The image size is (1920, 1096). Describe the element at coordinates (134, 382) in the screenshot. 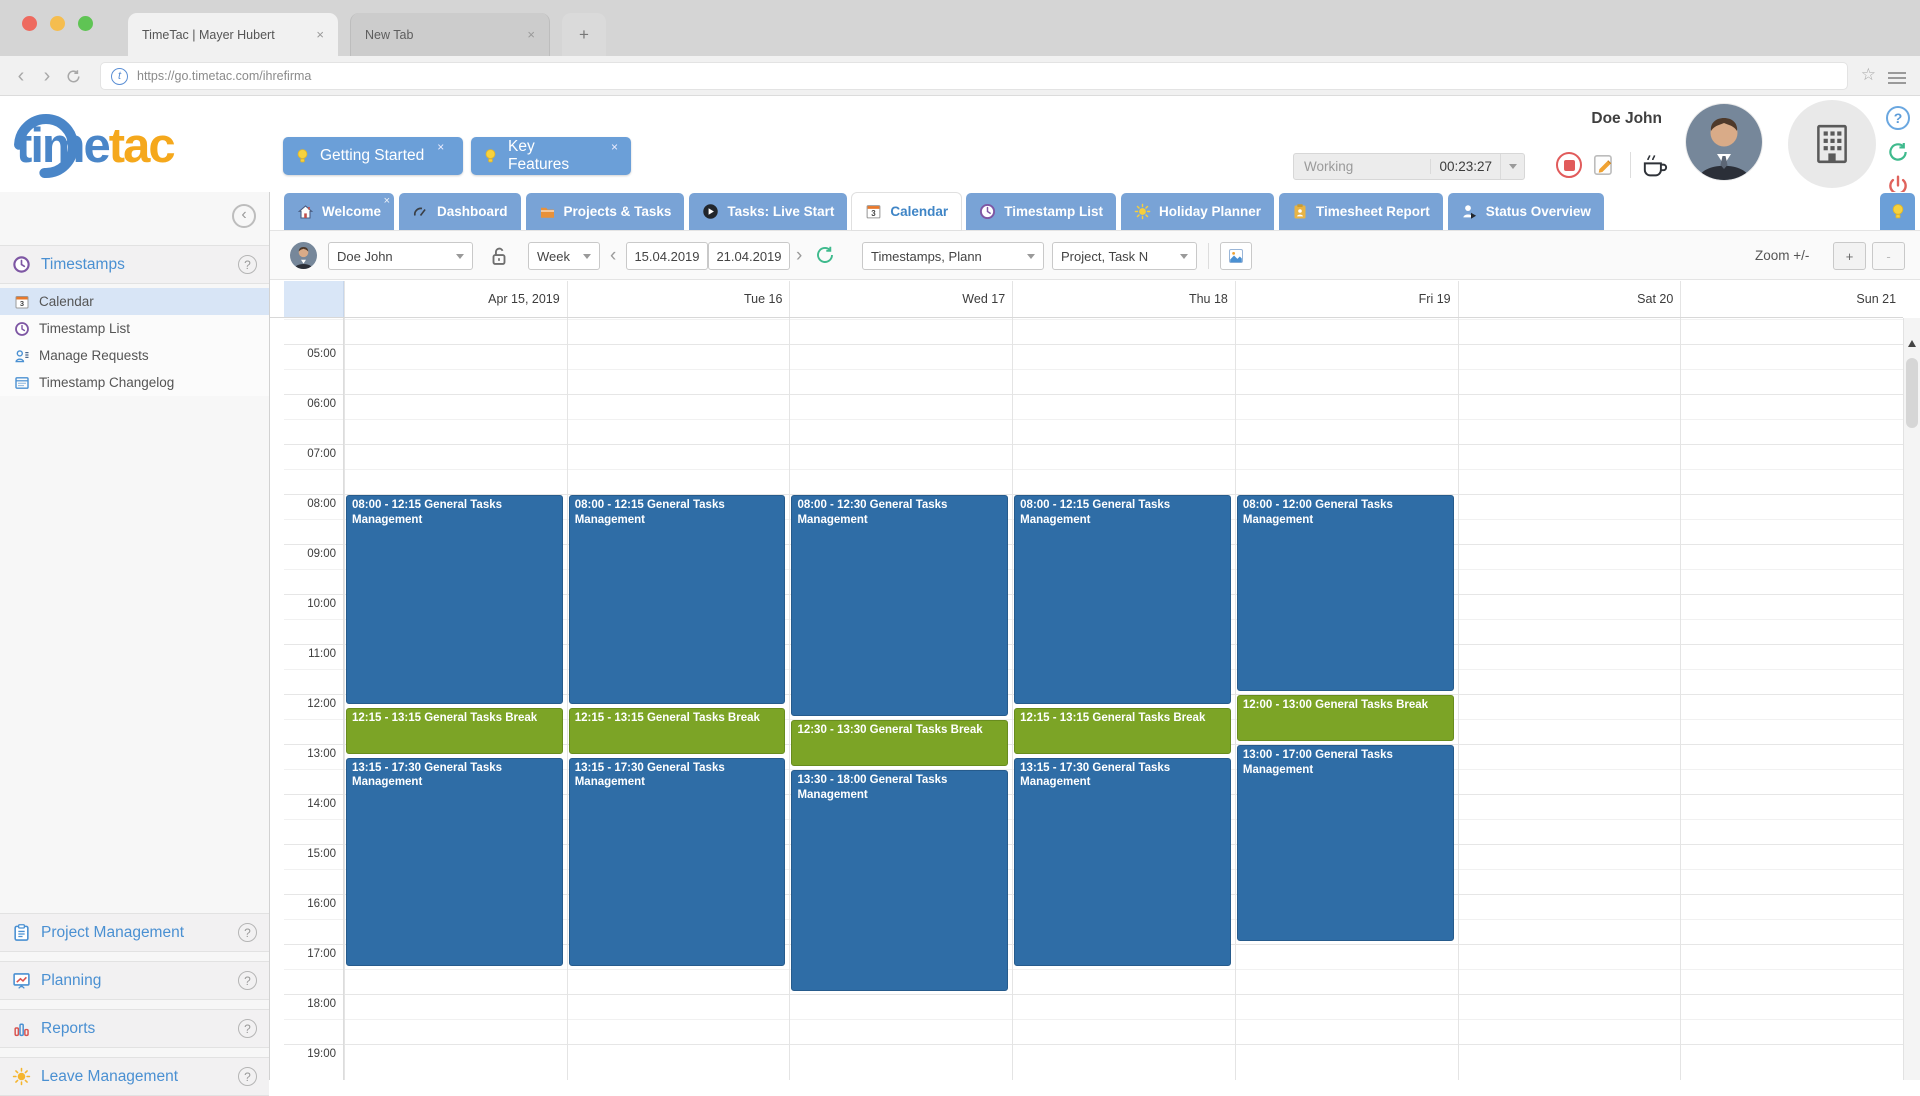

I see `sidebar-item-timestamp-changelog: Timestamp Changelog` at that location.